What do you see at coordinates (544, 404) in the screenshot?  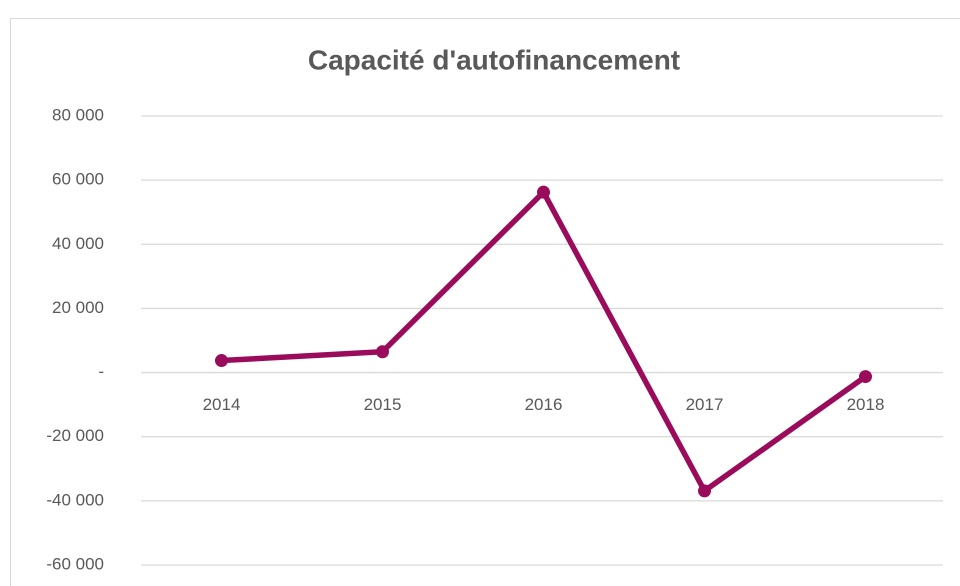 I see `x-tick-label: 2016` at bounding box center [544, 404].